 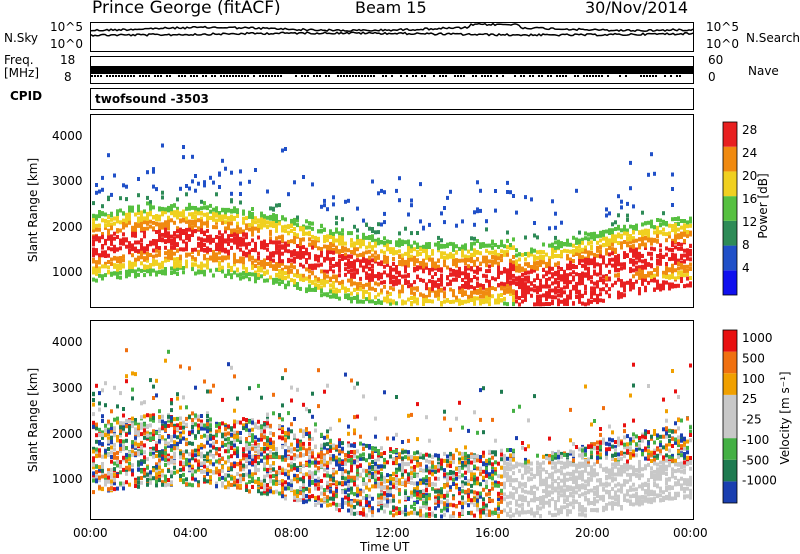 What do you see at coordinates (773, 38) in the screenshot?
I see `noise-search-label: N.Search` at bounding box center [773, 38].